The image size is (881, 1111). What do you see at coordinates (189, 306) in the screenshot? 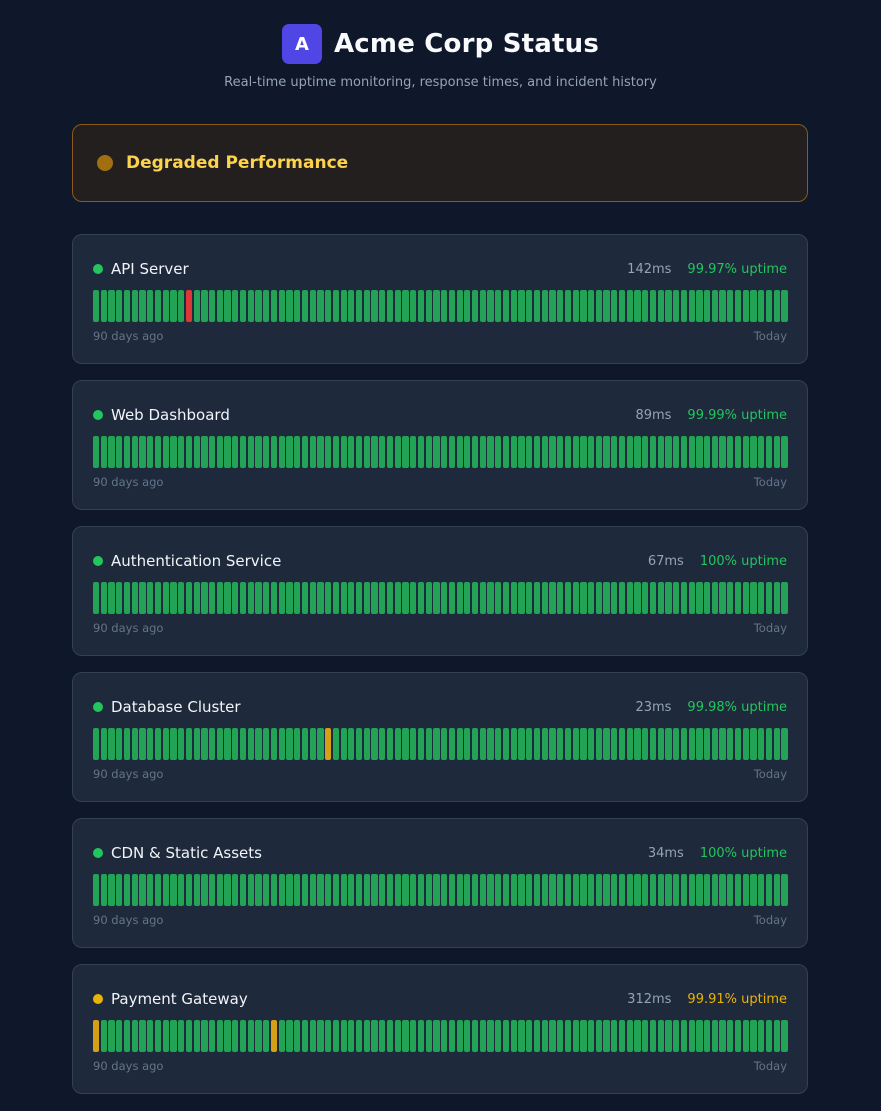
I see `incident-day-bar` at bounding box center [189, 306].